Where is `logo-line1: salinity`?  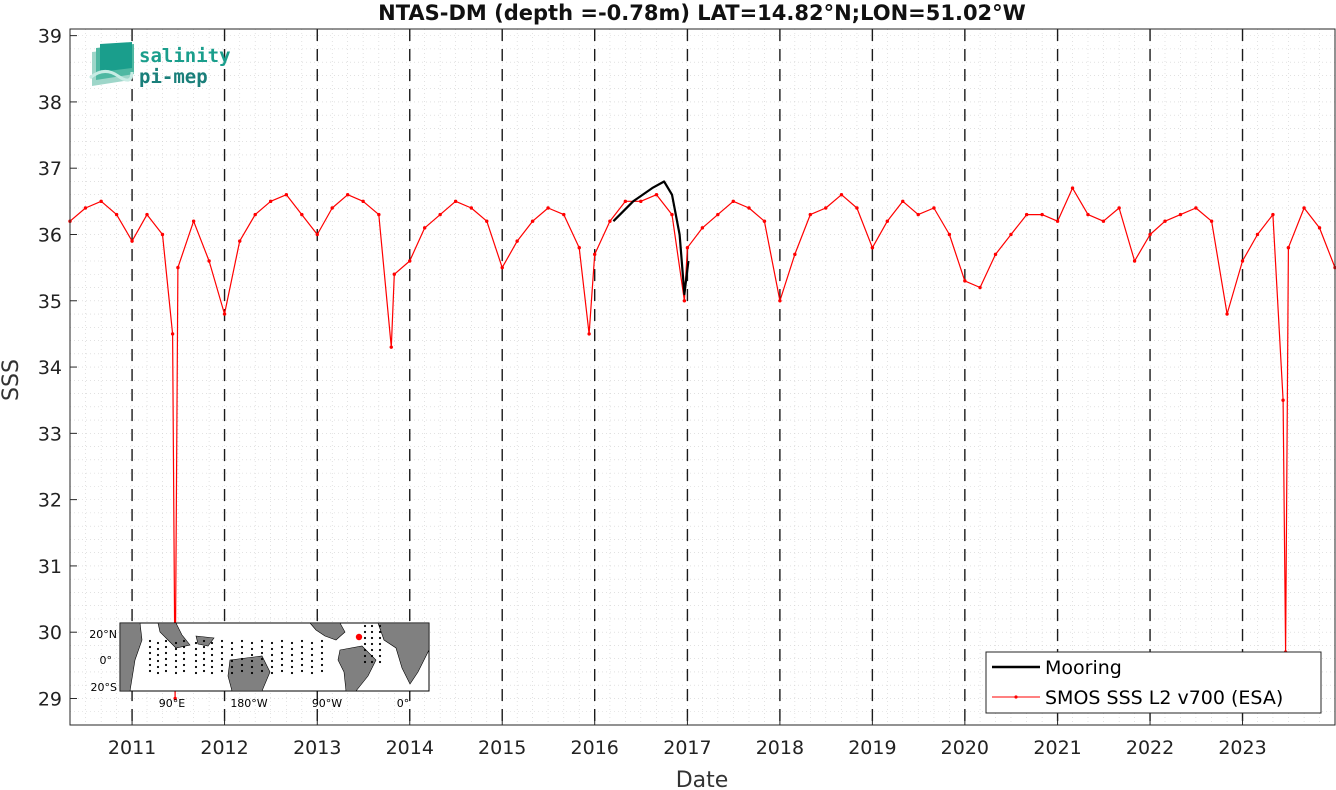 logo-line1: salinity is located at coordinates (185, 56).